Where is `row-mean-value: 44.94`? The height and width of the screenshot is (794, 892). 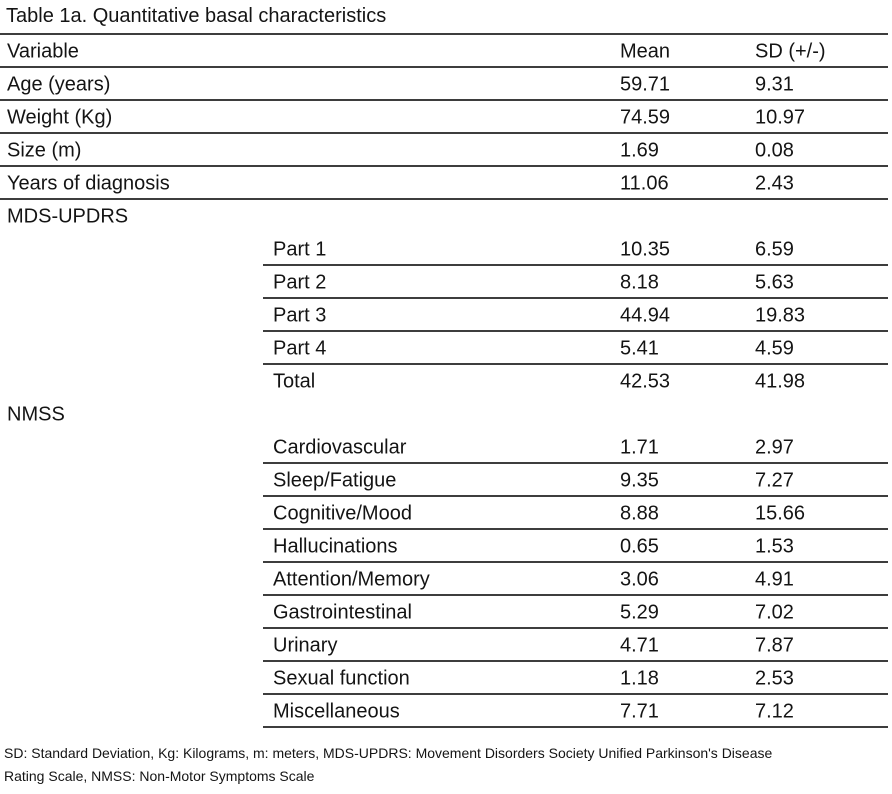
row-mean-value: 44.94 is located at coordinates (645, 315).